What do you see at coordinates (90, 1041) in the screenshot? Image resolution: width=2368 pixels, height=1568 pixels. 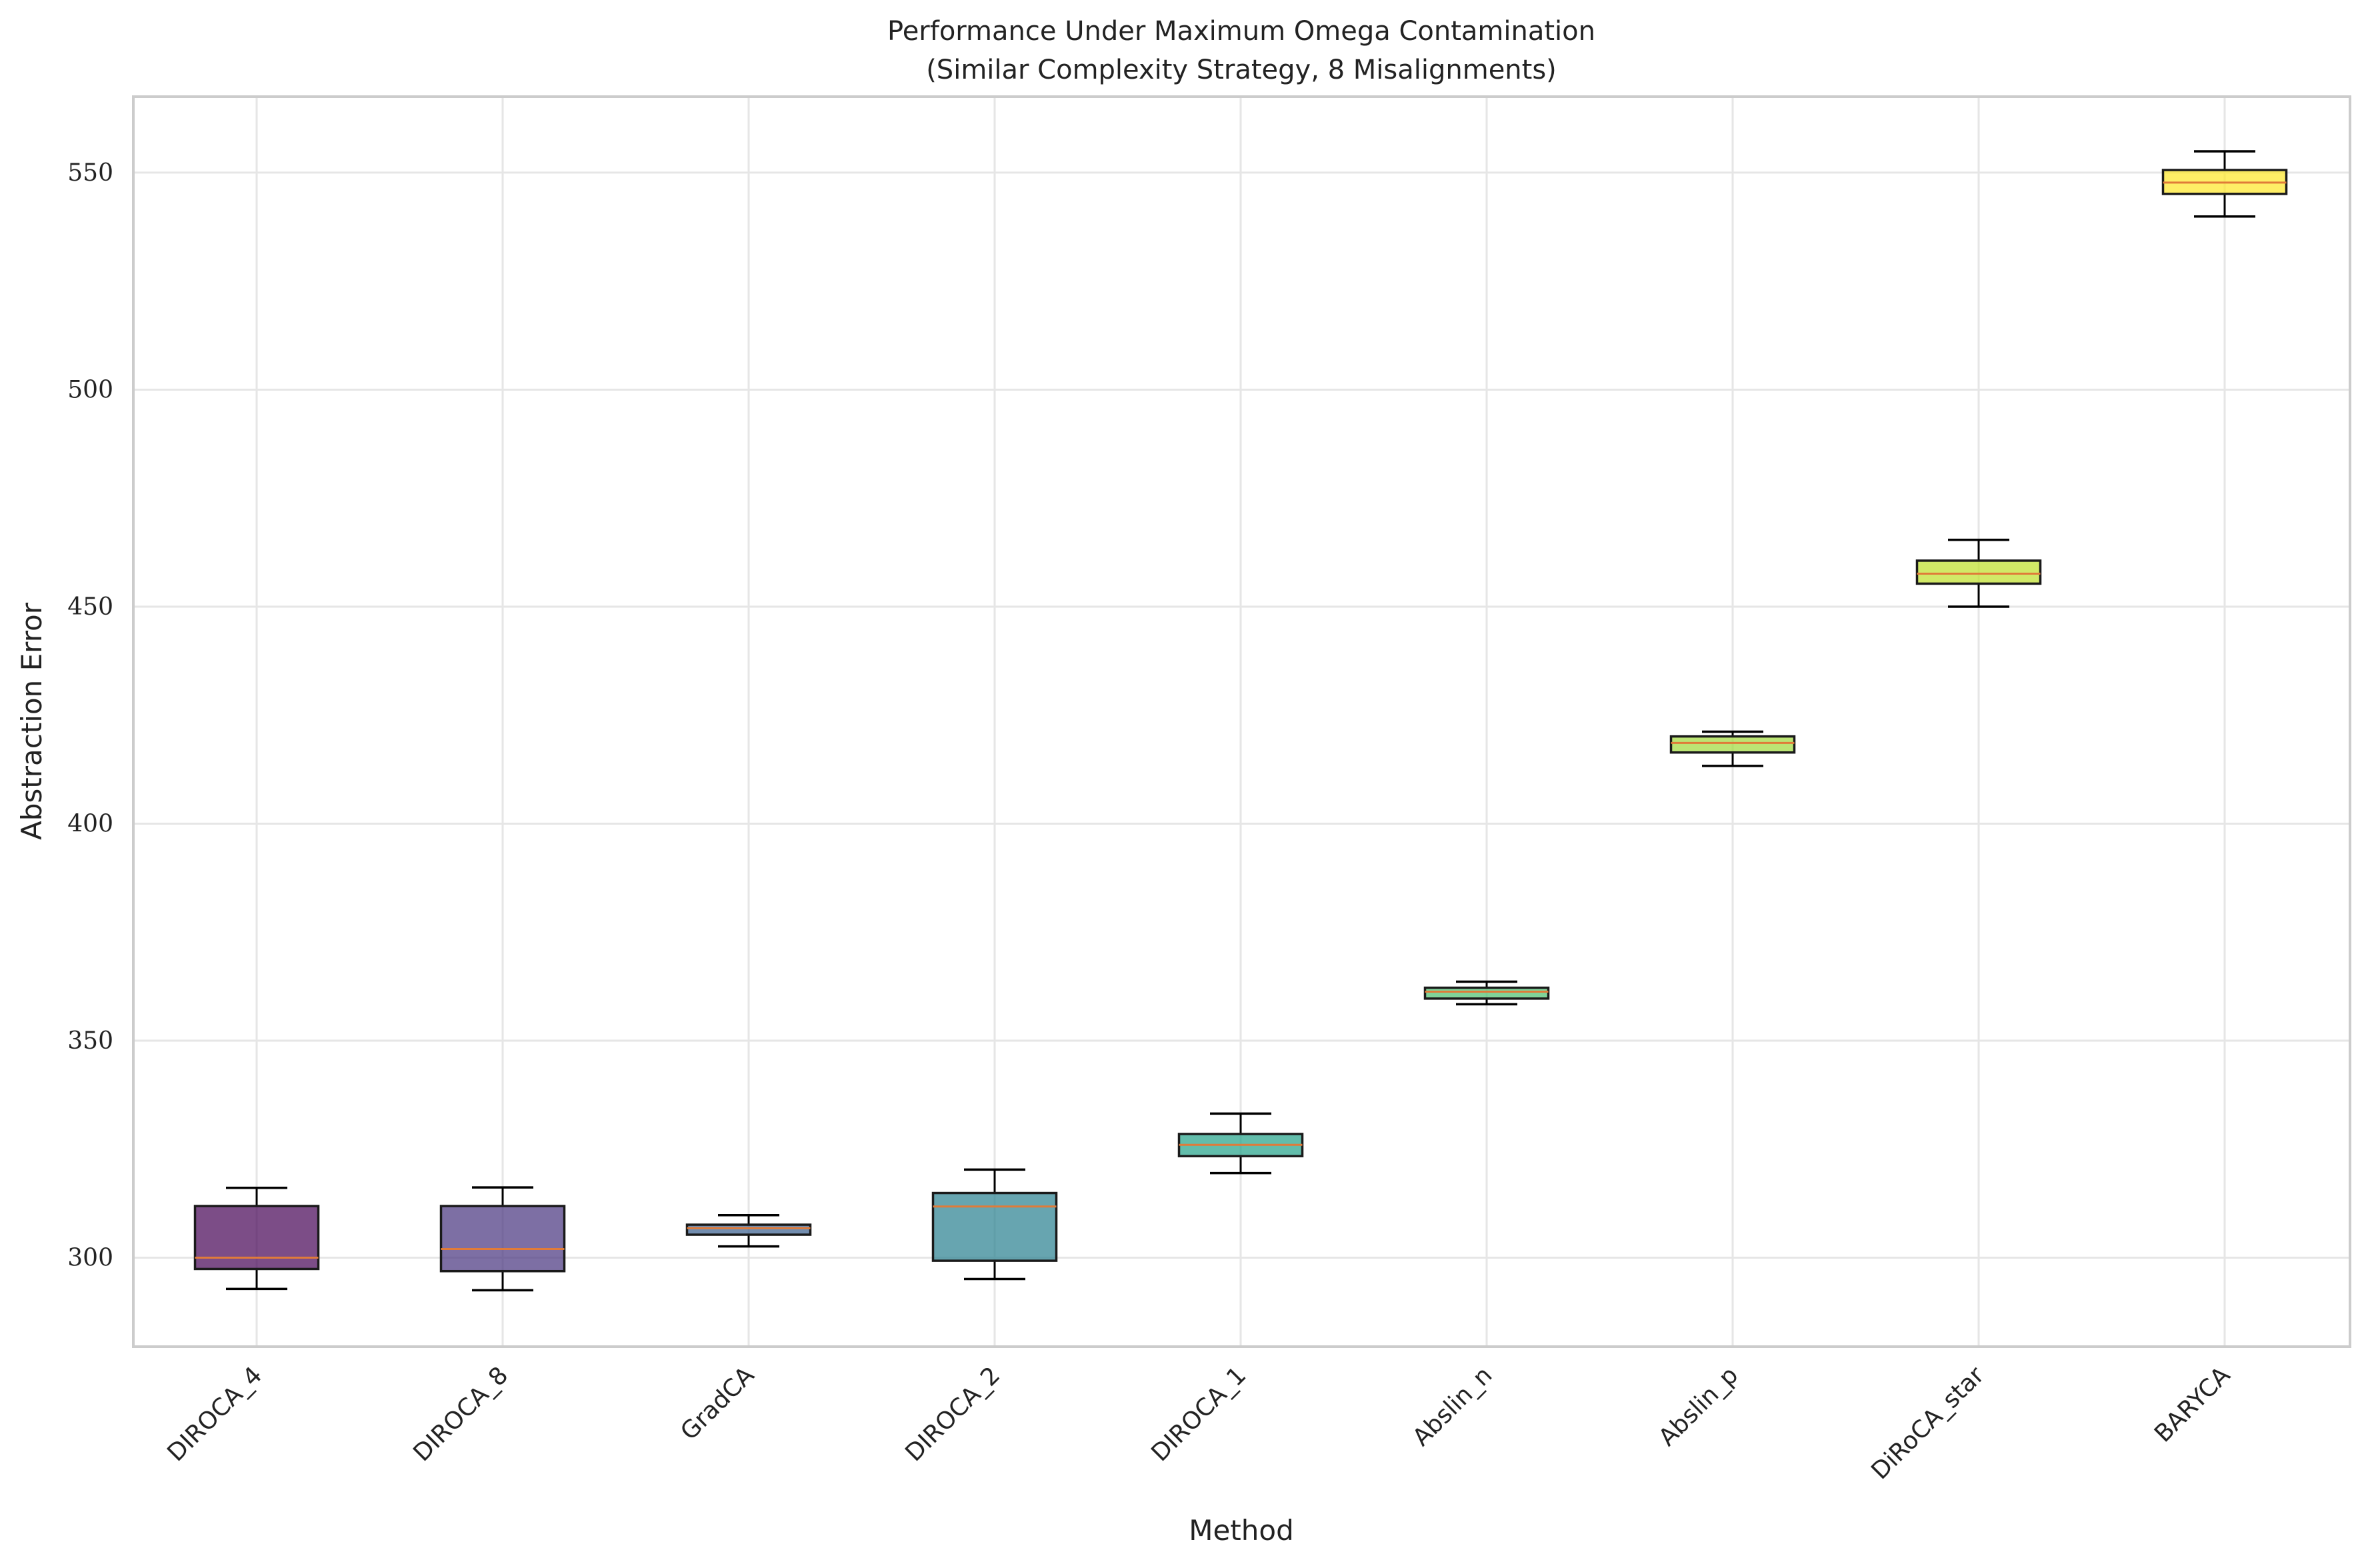 I see `y-tick-label: 350` at bounding box center [90, 1041].